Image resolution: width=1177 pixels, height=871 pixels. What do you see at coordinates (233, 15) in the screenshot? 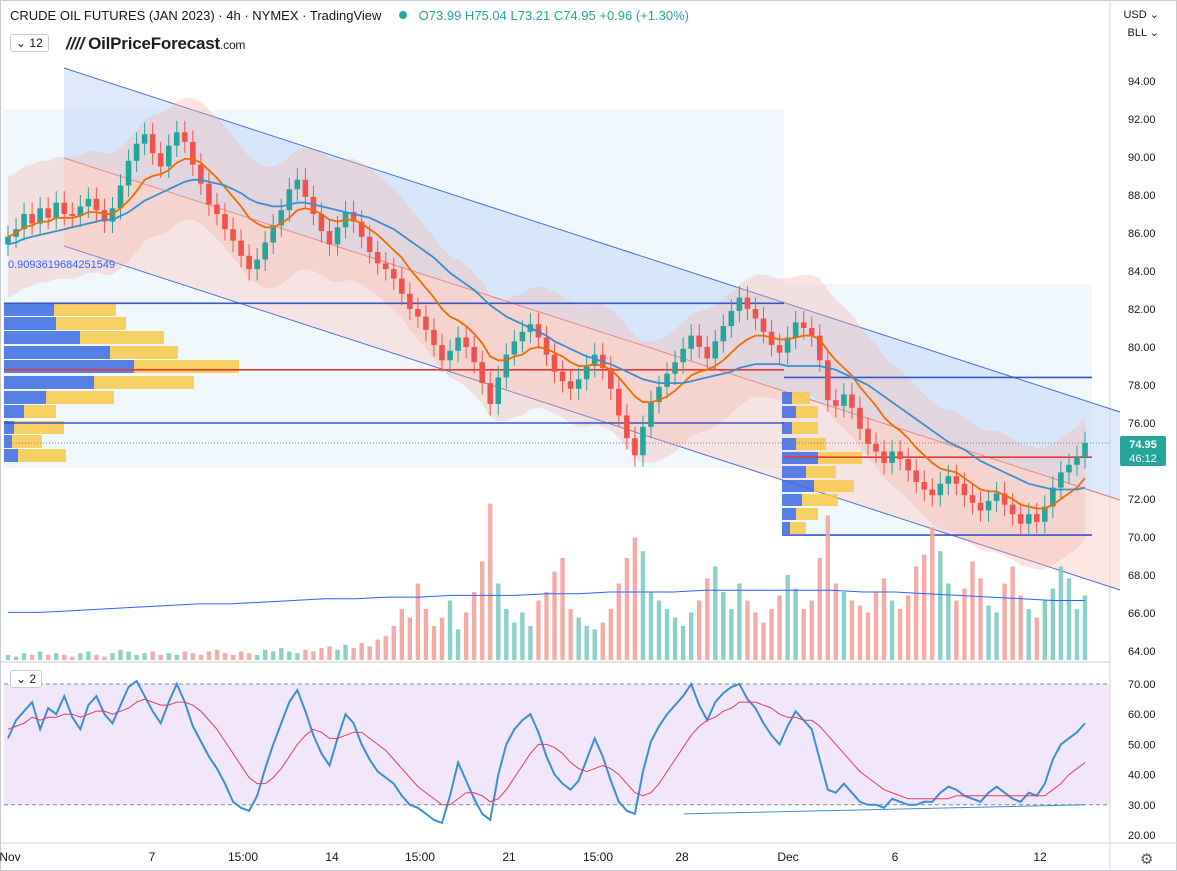
I see `interval-label: 4h` at bounding box center [233, 15].